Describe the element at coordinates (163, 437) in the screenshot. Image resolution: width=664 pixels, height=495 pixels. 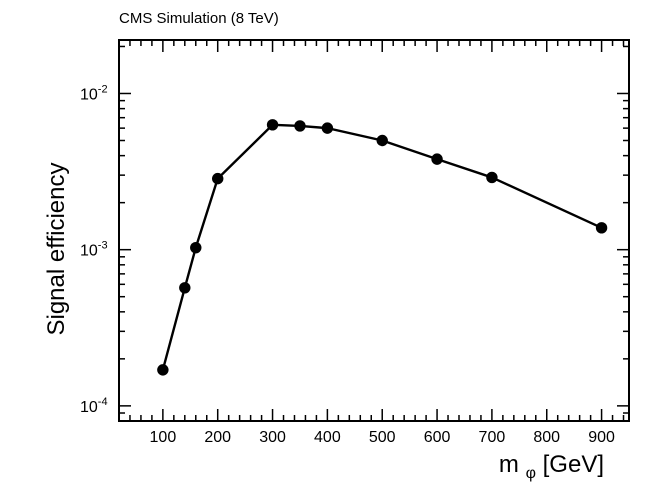
I see `x-tick-label: 100` at that location.